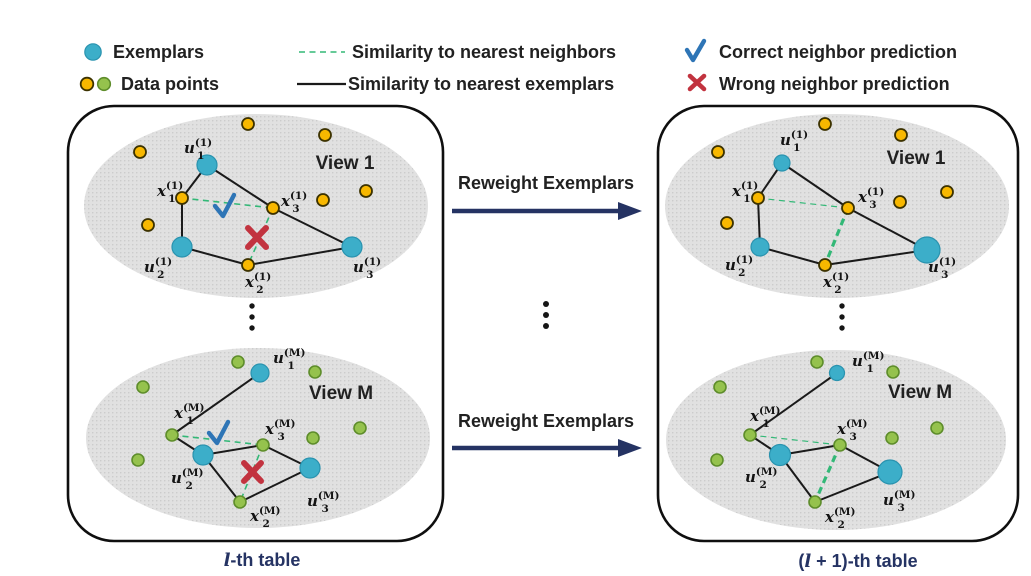  I want to click on data-point-yellow-legend-icon, so click(87, 84).